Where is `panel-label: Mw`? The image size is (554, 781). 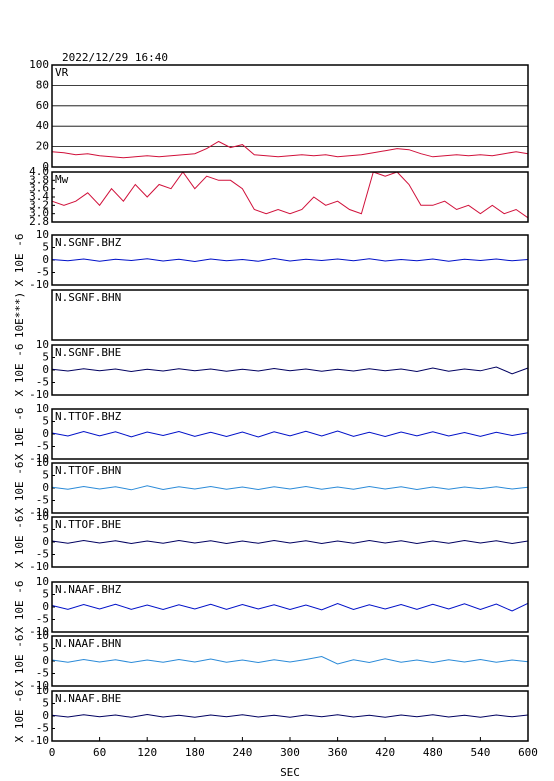
panel-label: Mw is located at coordinates (62, 179).